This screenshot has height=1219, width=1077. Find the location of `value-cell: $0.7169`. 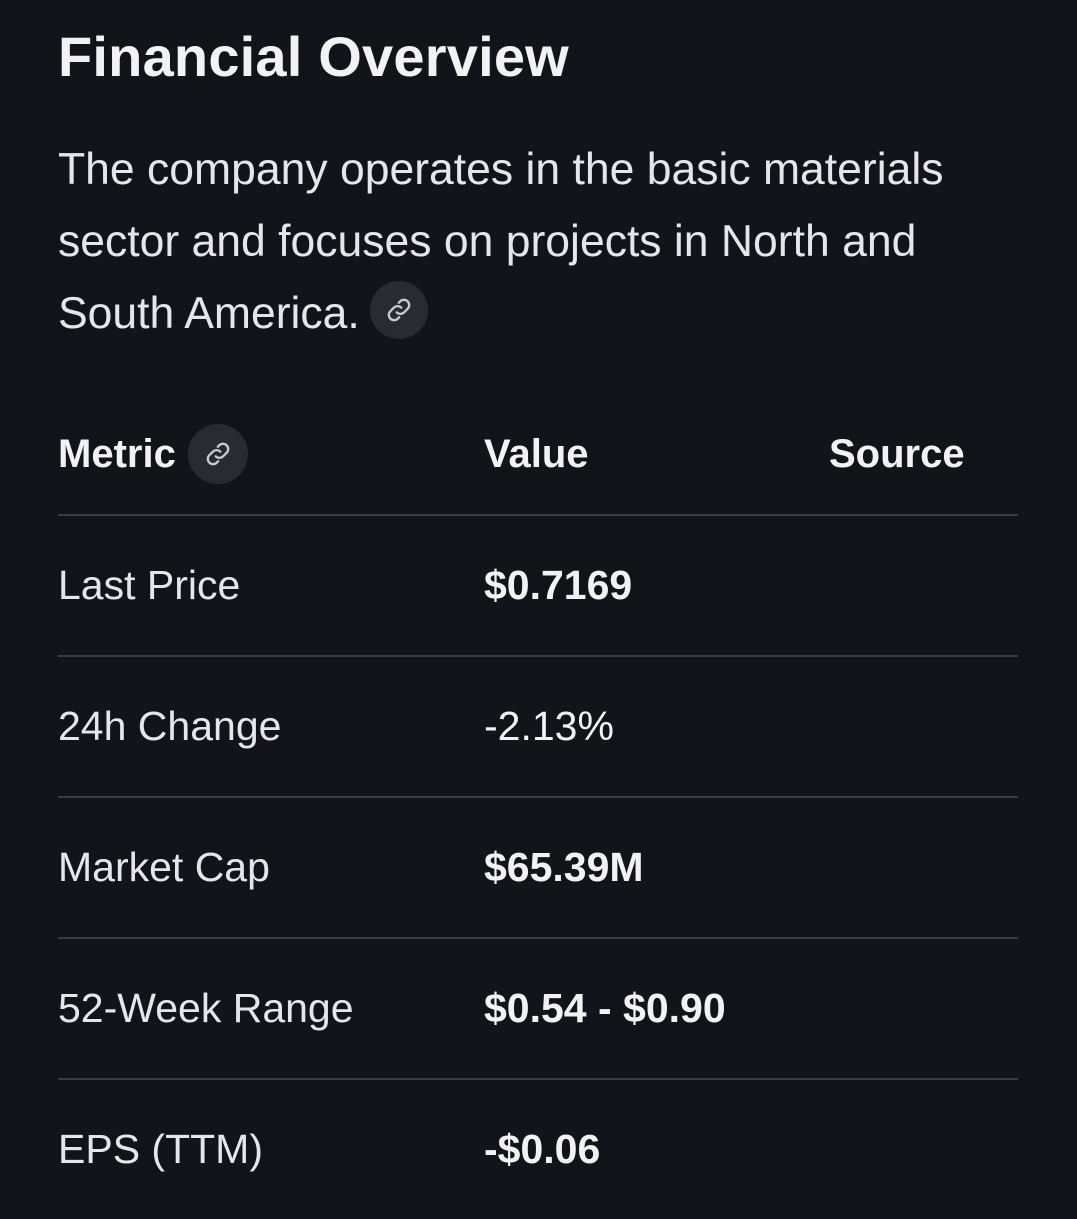

value-cell: $0.7169 is located at coordinates (558, 585).